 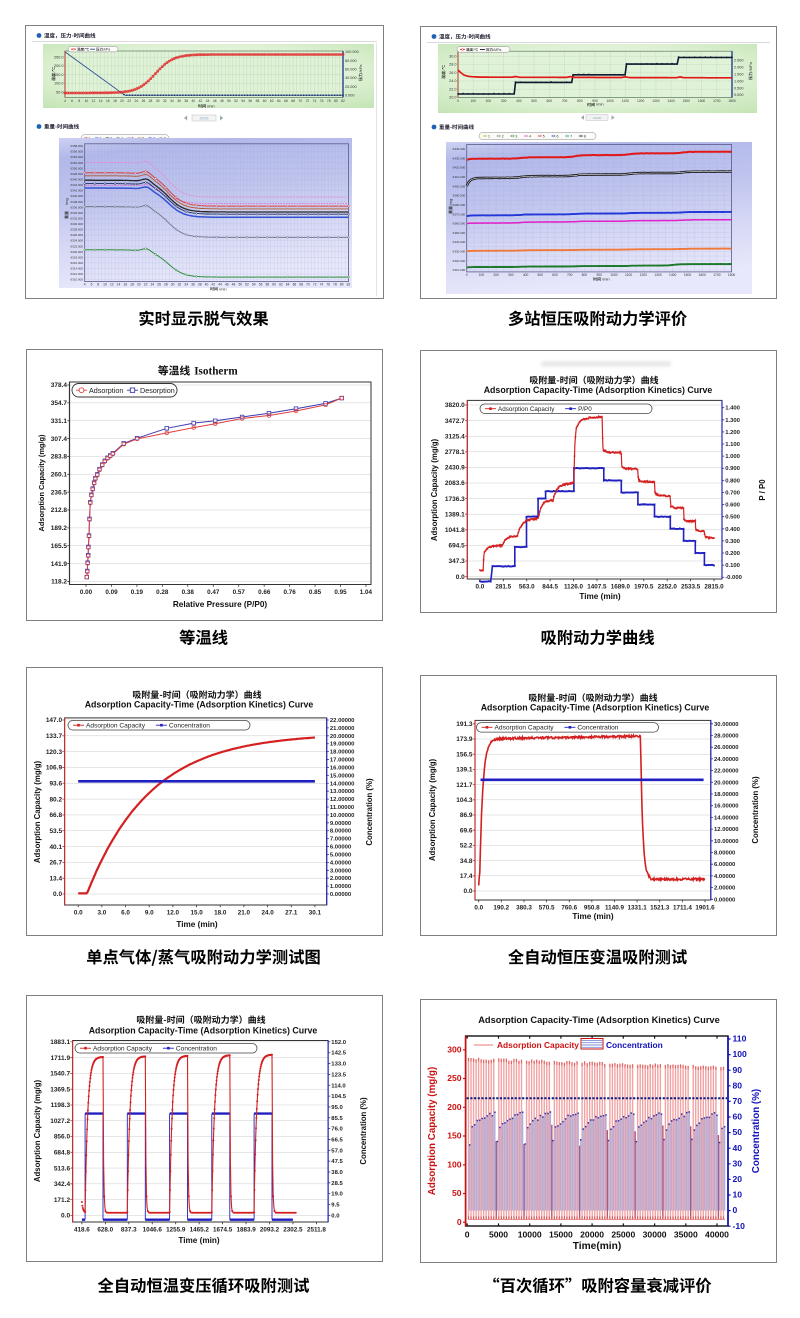 I want to click on svg-text: 30.0, so click(x=452, y=56).